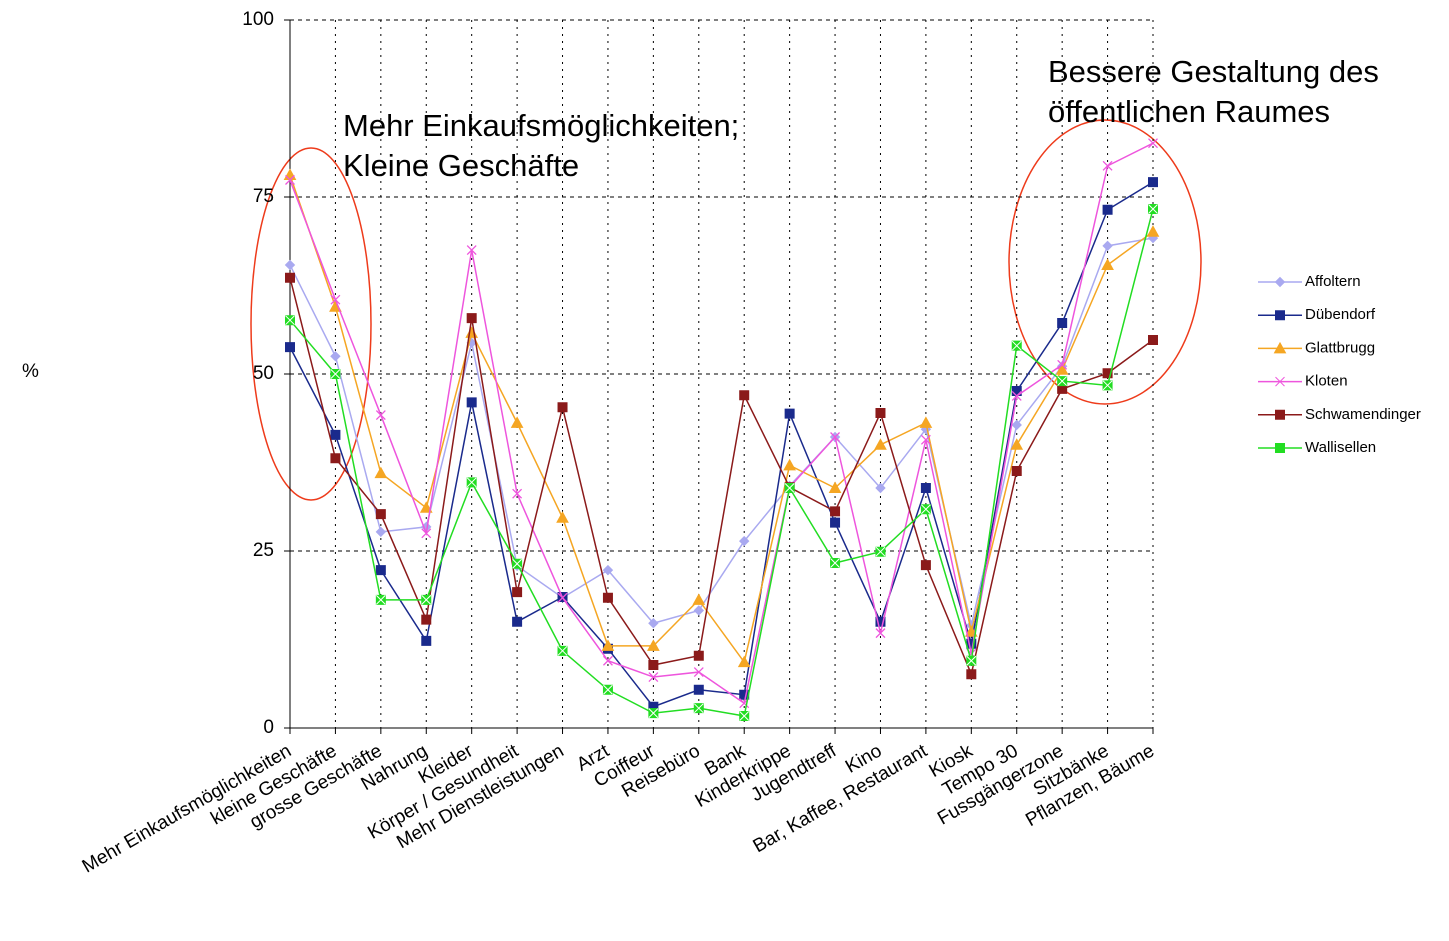 The image size is (1449, 941). What do you see at coordinates (1340, 314) in the screenshot?
I see `legend-label: Dübendorf` at bounding box center [1340, 314].